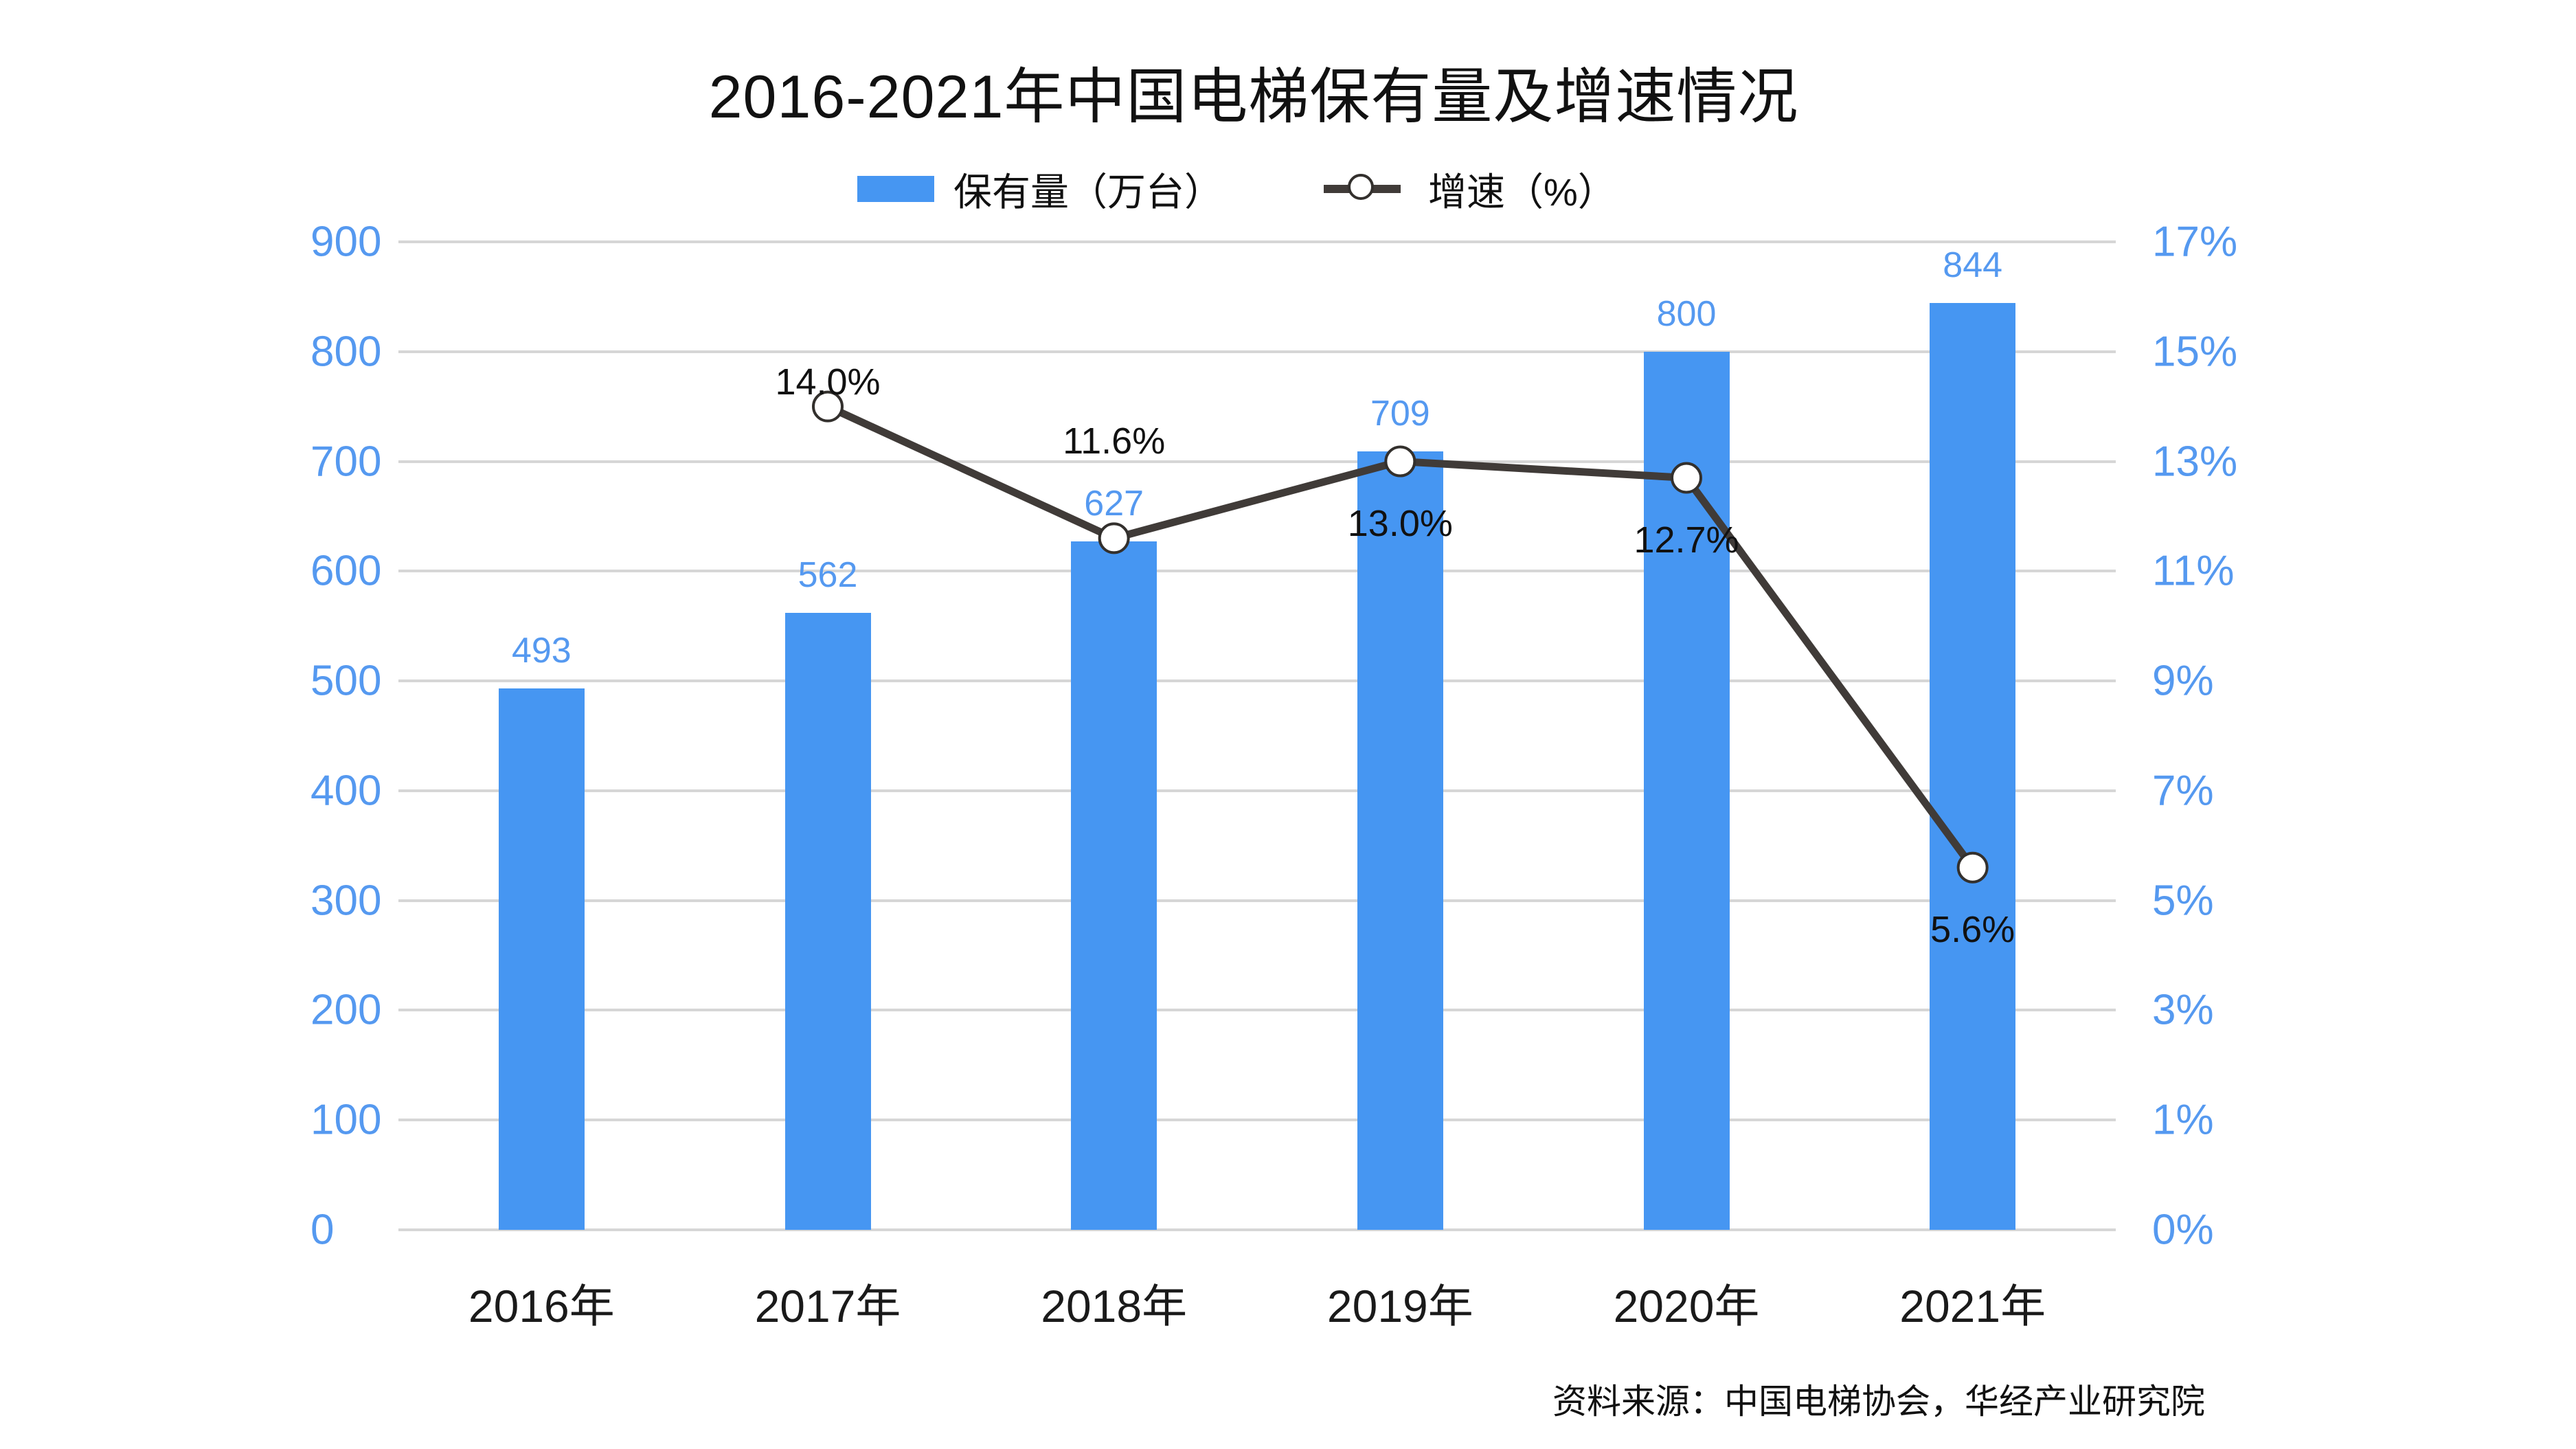 This screenshot has width=2576, height=1449. What do you see at coordinates (1878, 1401) in the screenshot?
I see `source-note: 资料来源：中国电梯协会，华经产业研究院` at bounding box center [1878, 1401].